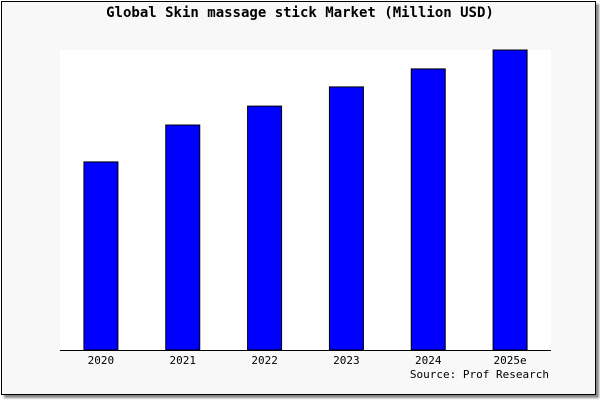 Image resolution: width=600 pixels, height=400 pixels. Describe the element at coordinates (264, 360) in the screenshot. I see `x-tick-label: 2022` at that location.